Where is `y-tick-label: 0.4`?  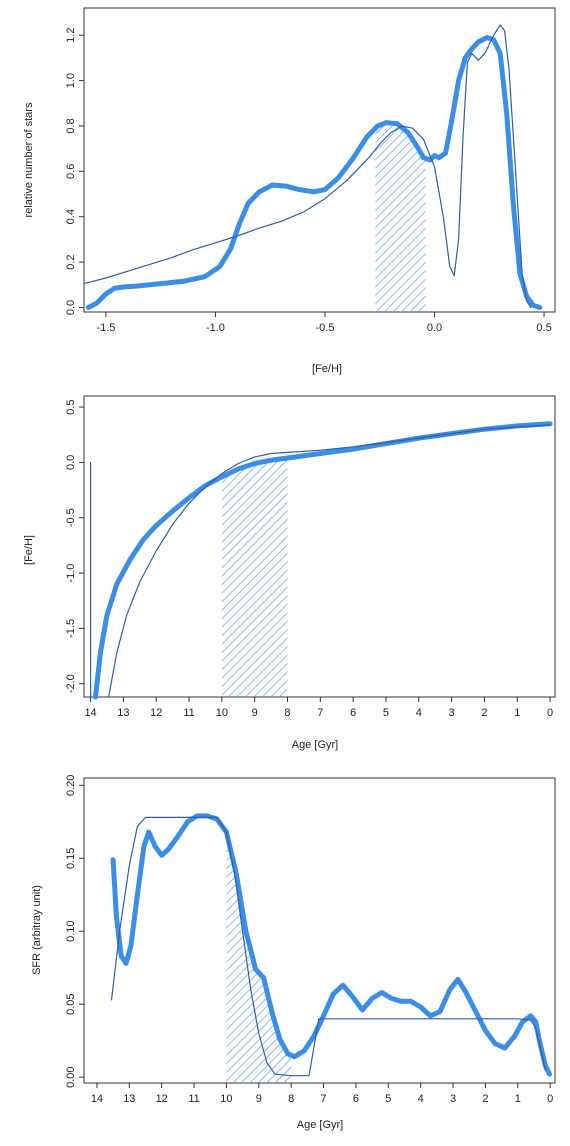 y-tick-label: 0.4 is located at coordinates (71, 216).